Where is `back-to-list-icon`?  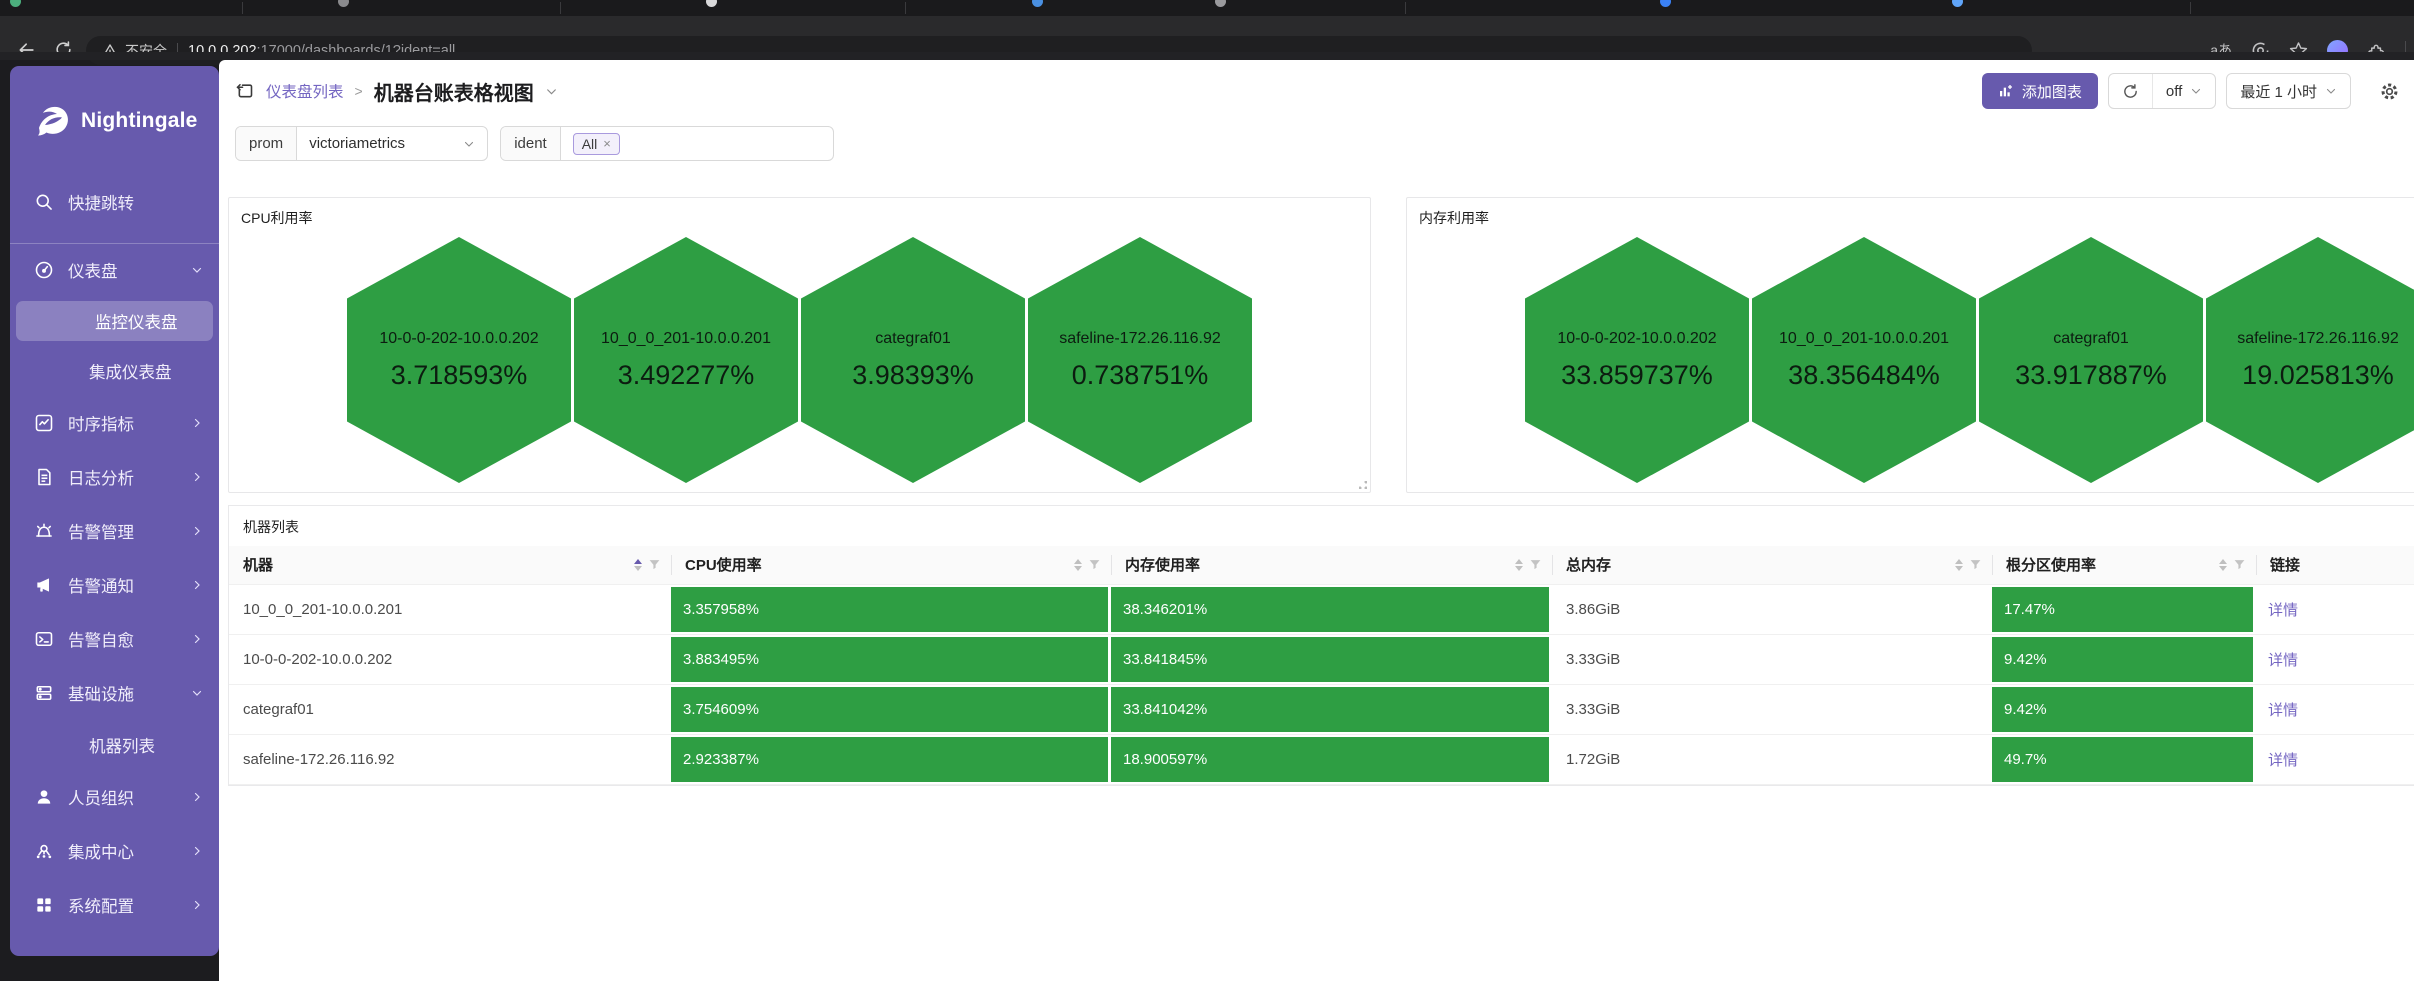
back-to-list-icon is located at coordinates (245, 91).